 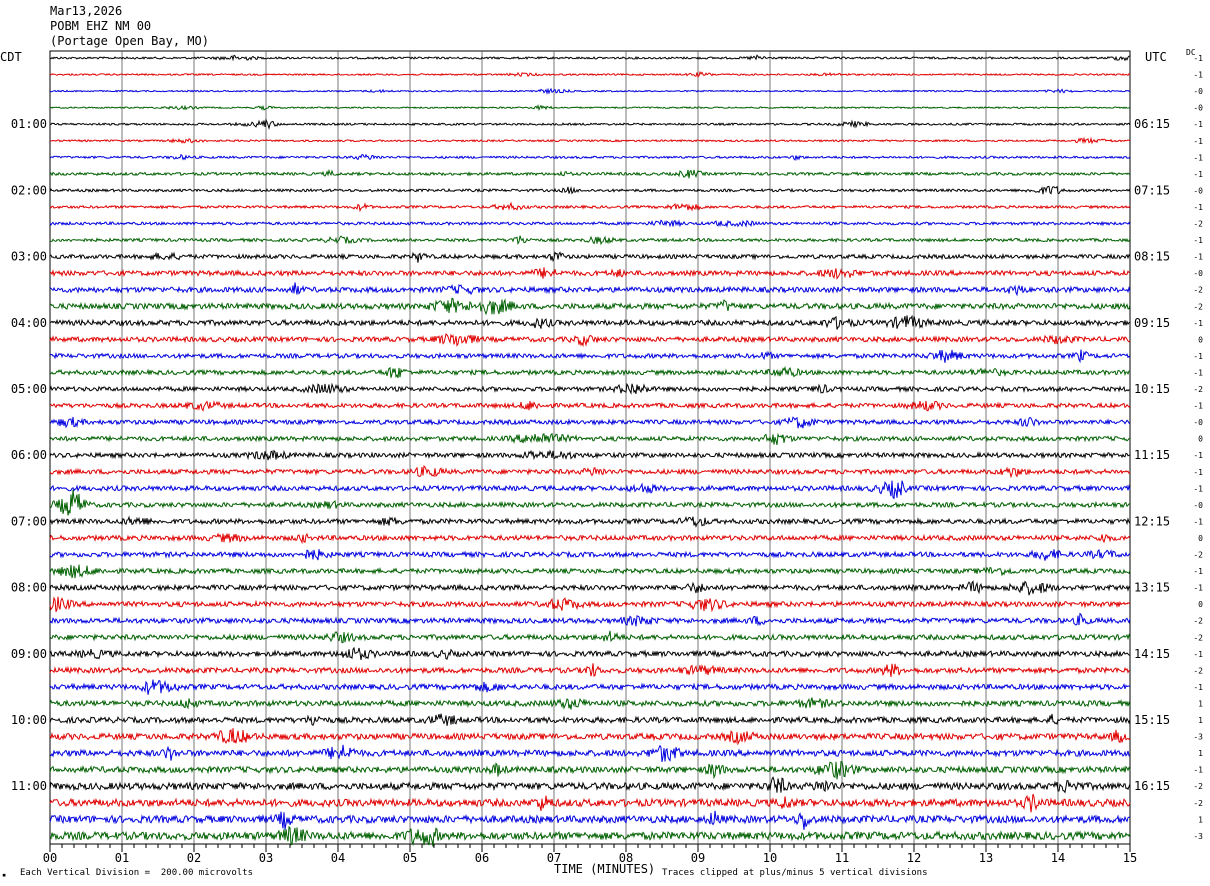 What do you see at coordinates (1152, 521) in the screenshot?
I see `right-hour-label: 12:15` at bounding box center [1152, 521].